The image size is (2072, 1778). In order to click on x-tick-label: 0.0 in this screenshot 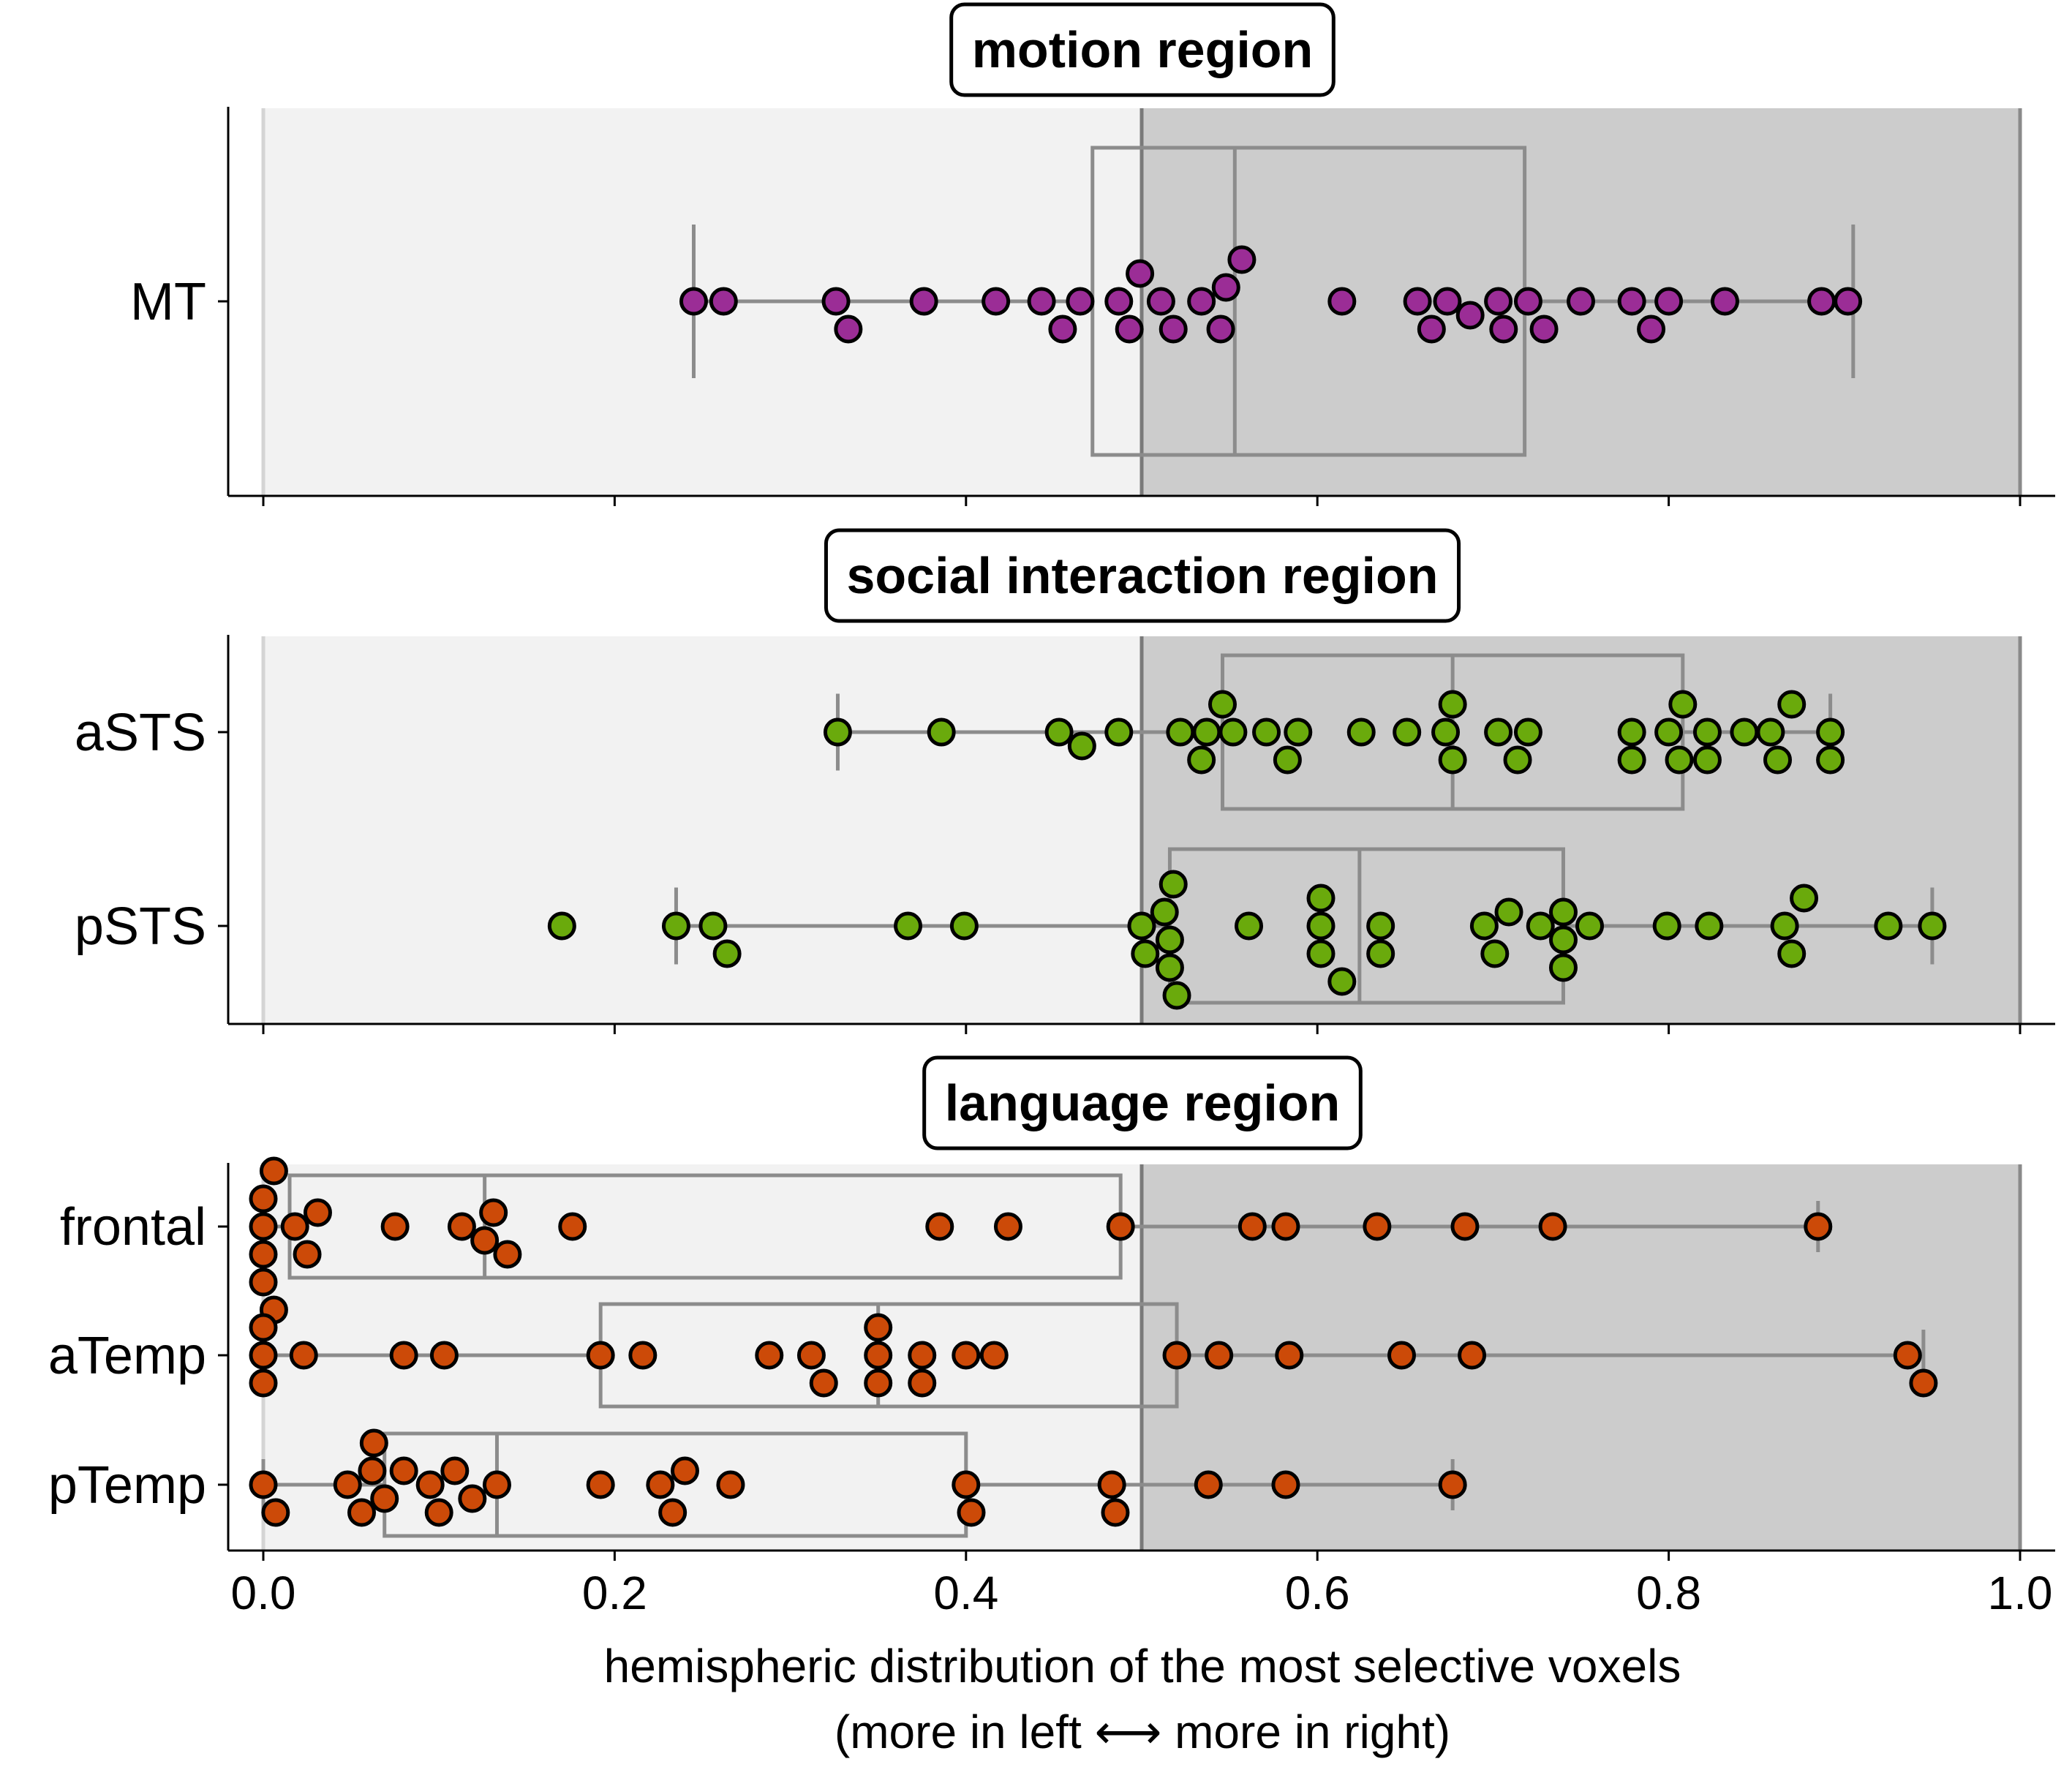, I will do `click(263, 1593)`.